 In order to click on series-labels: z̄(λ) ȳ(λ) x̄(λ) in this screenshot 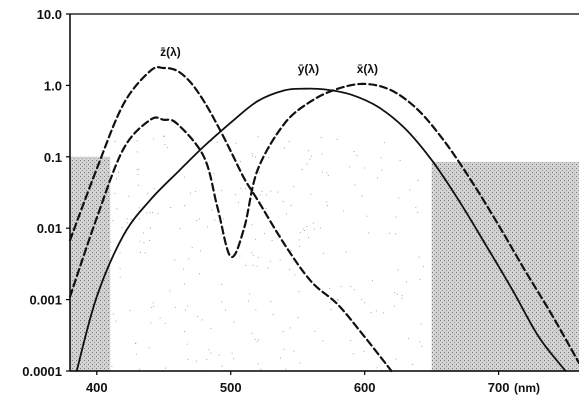, I will do `click(269, 60)`.